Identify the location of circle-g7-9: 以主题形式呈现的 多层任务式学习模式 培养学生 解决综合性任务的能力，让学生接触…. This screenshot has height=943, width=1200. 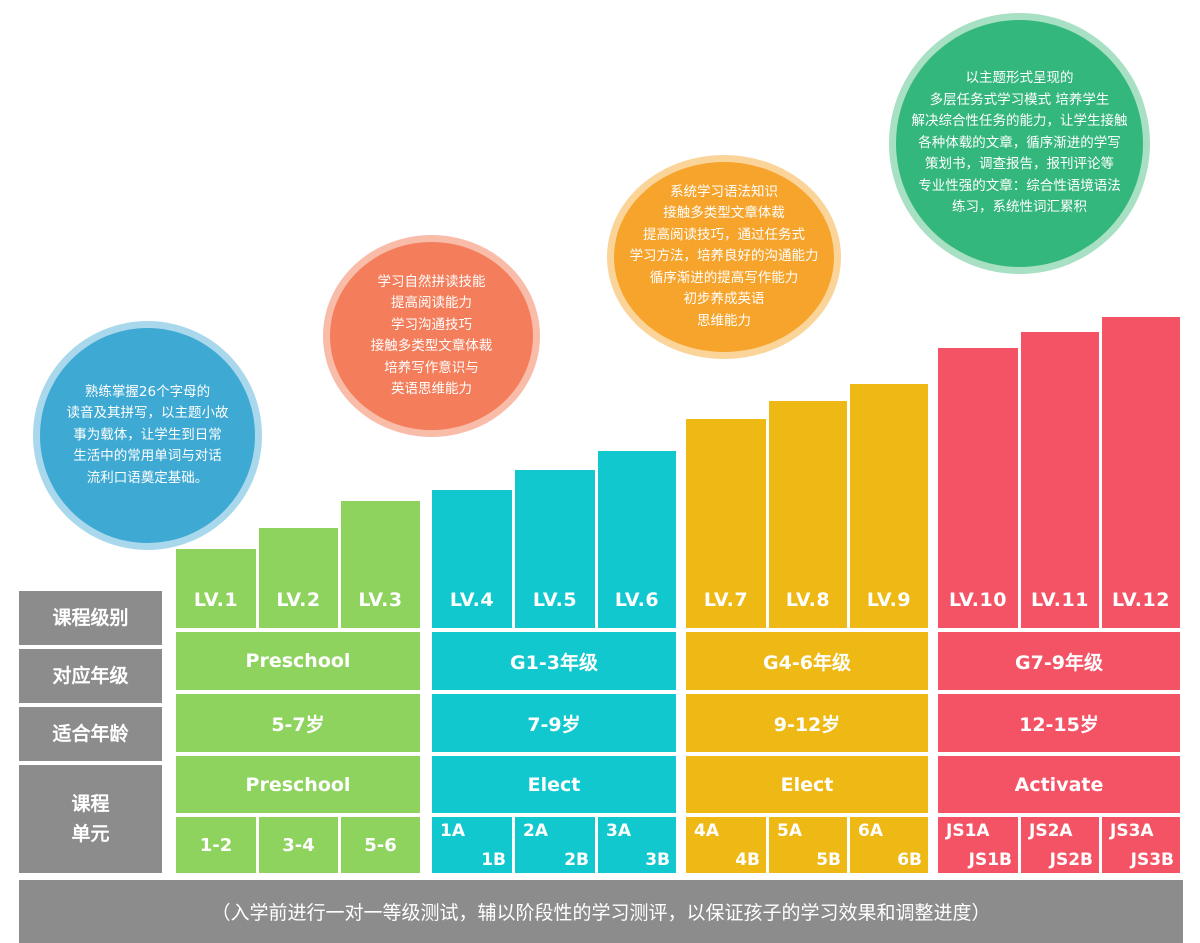
(1019, 143).